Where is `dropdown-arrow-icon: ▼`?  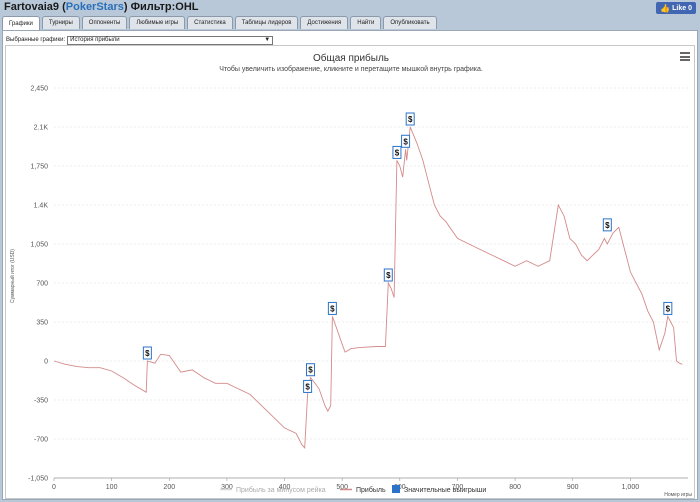
dropdown-arrow-icon: ▼ is located at coordinates (267, 40).